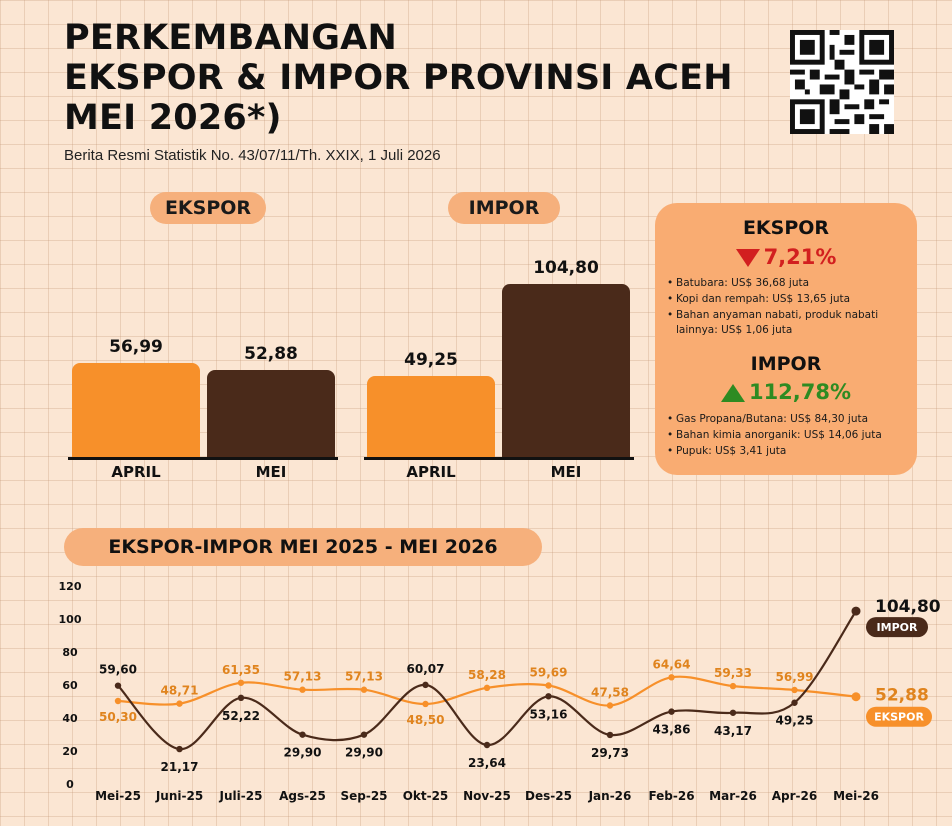  What do you see at coordinates (672, 664) in the screenshot?
I see `ekspor-data-label: 64,64` at bounding box center [672, 664].